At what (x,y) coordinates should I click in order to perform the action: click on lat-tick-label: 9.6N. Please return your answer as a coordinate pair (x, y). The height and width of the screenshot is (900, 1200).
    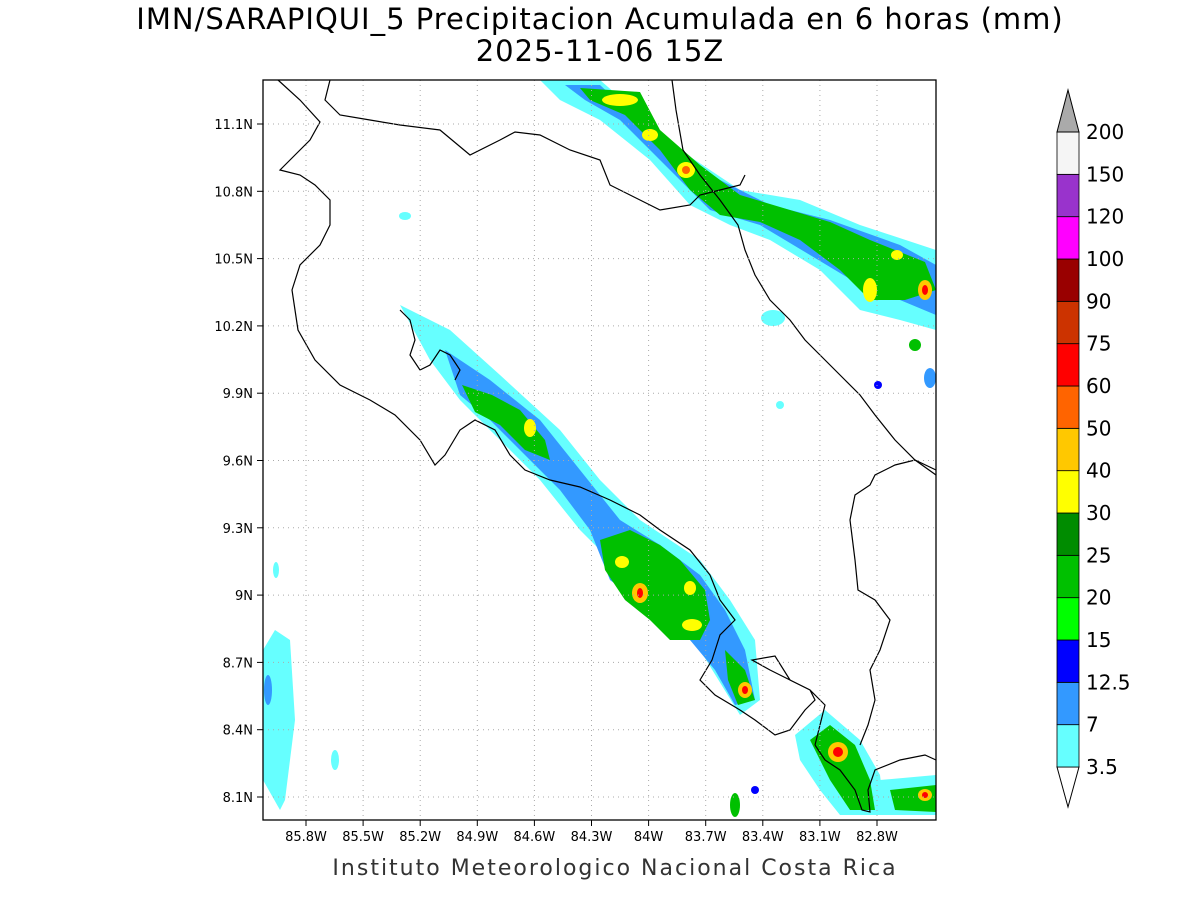
    Looking at the image, I should click on (238, 462).